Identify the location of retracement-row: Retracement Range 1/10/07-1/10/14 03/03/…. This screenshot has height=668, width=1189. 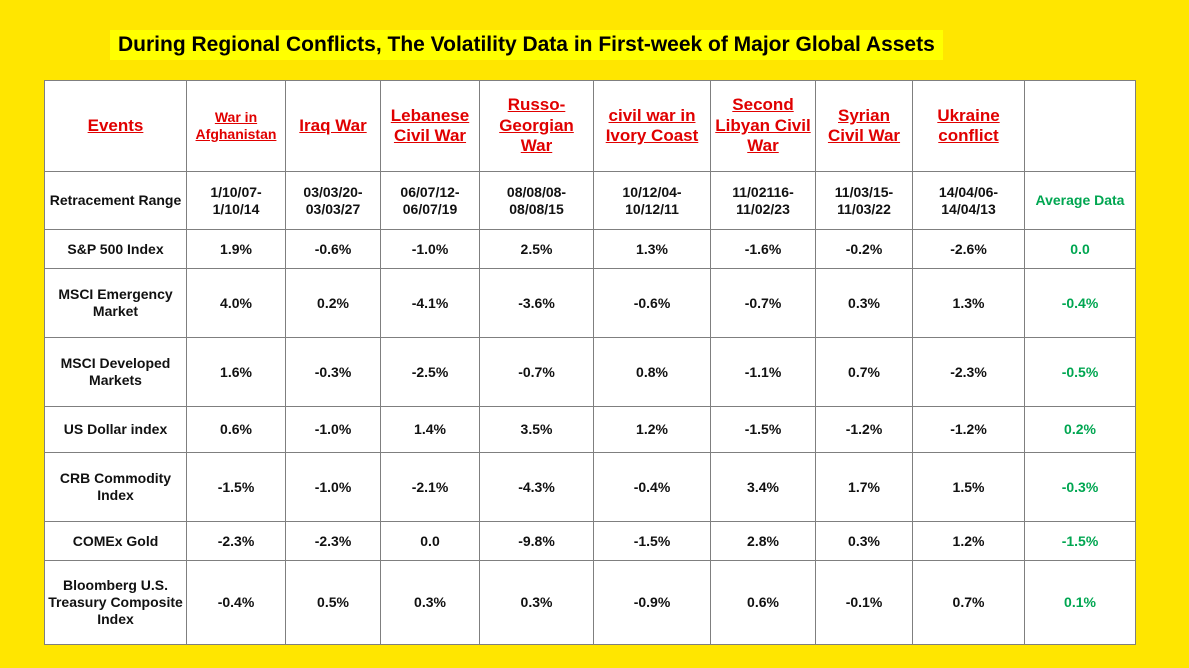
(590, 201).